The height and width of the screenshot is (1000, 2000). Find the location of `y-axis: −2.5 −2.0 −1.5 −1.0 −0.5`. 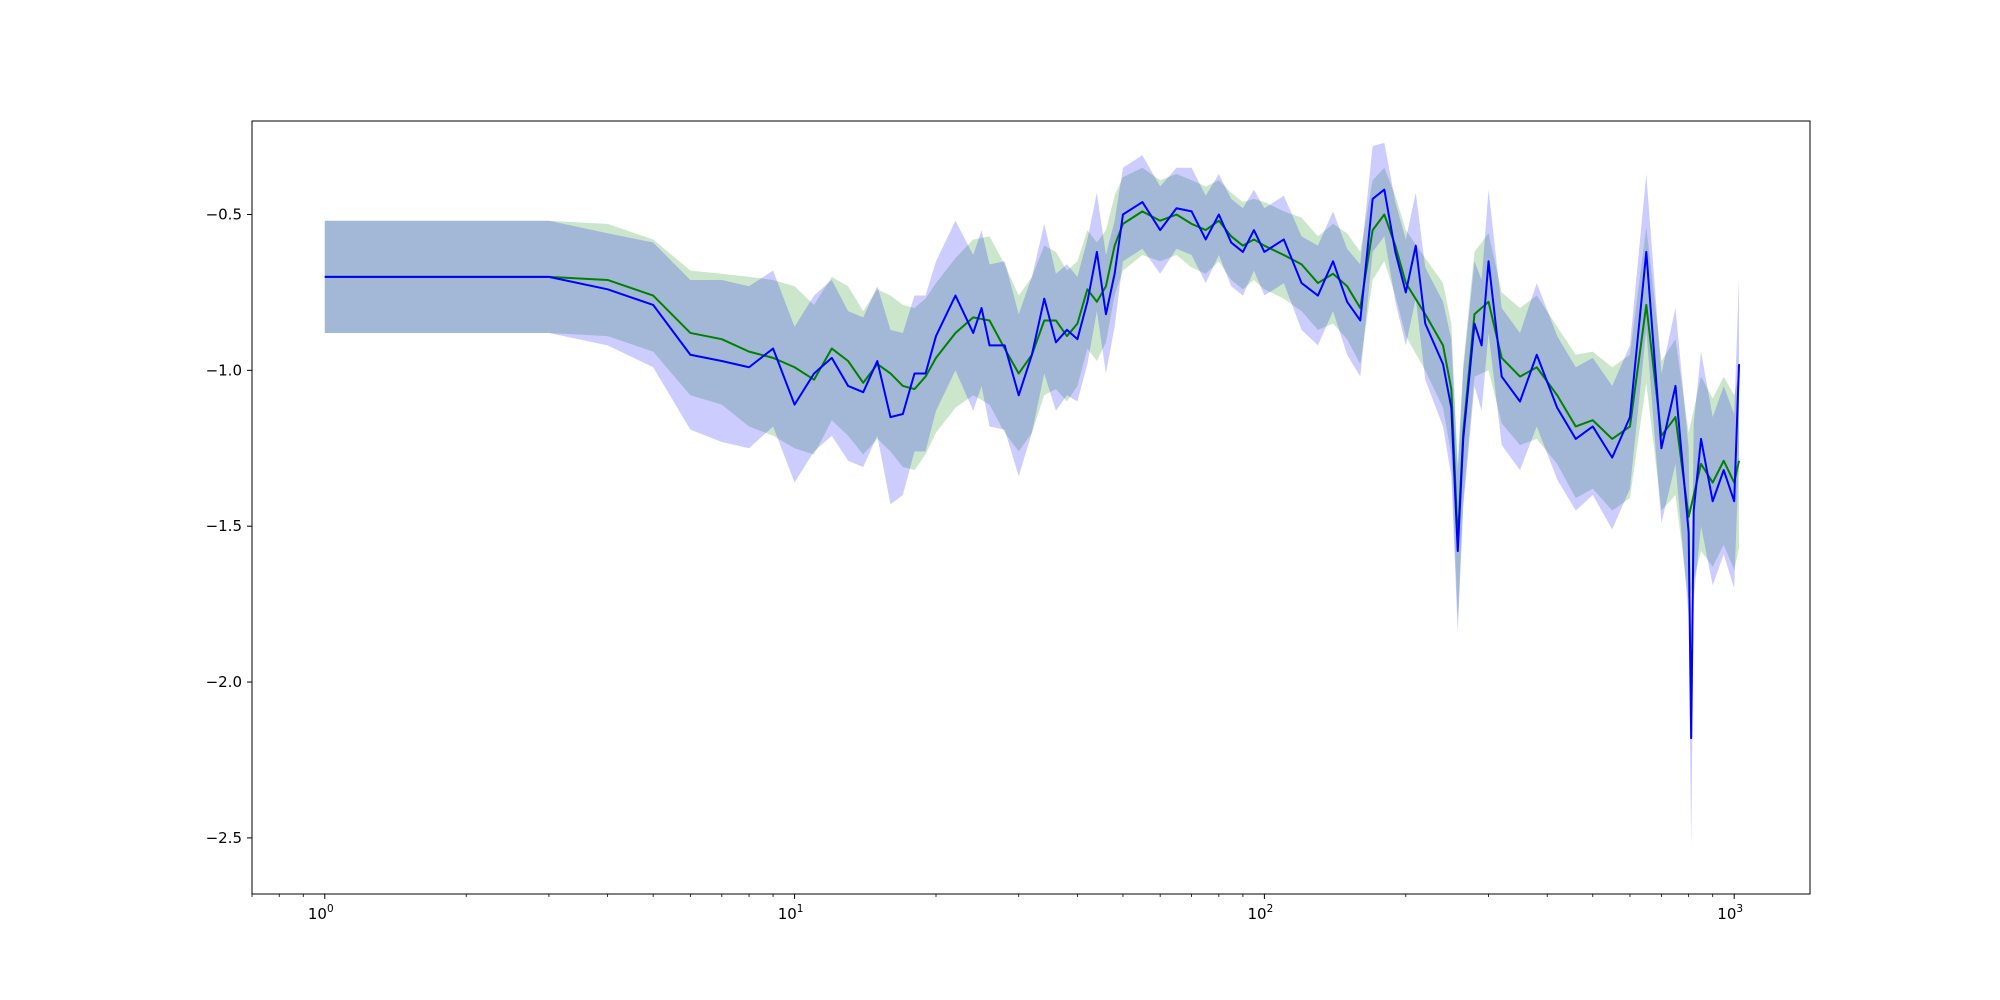

y-axis: −2.5 −2.0 −1.5 −1.0 −0.5 is located at coordinates (229, 526).